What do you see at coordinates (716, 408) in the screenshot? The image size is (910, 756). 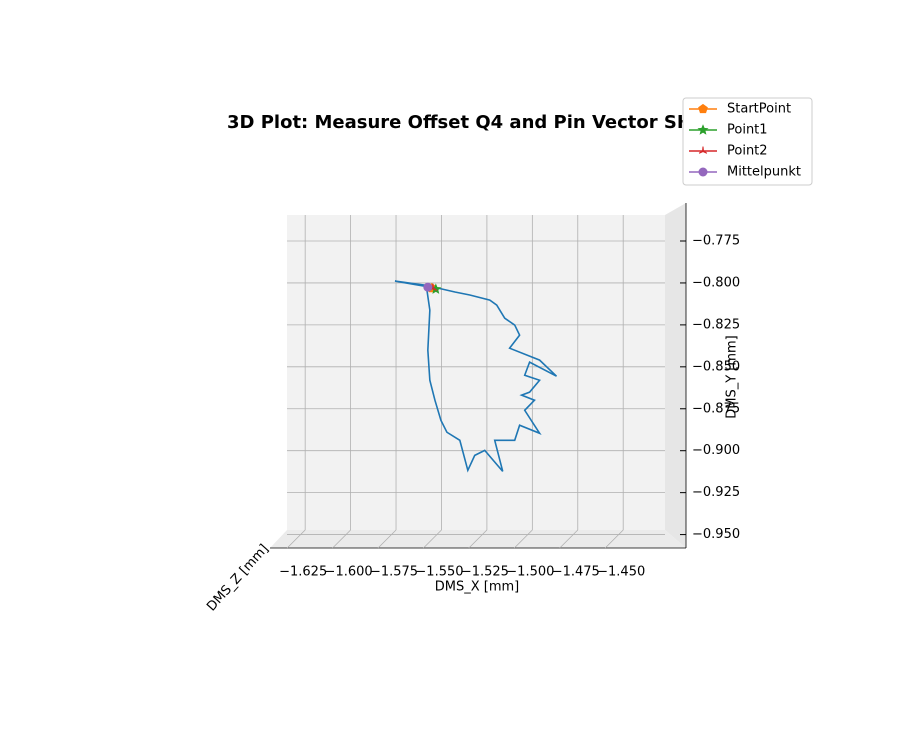 I see `y-tick-label: −0.875` at bounding box center [716, 408].